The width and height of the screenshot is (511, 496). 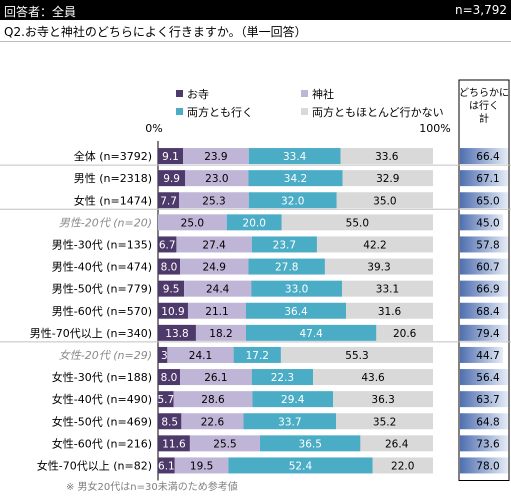 What do you see at coordinates (102, 443) in the screenshot?
I see `category-label: 女性-60代 (n=216)` at bounding box center [102, 443].